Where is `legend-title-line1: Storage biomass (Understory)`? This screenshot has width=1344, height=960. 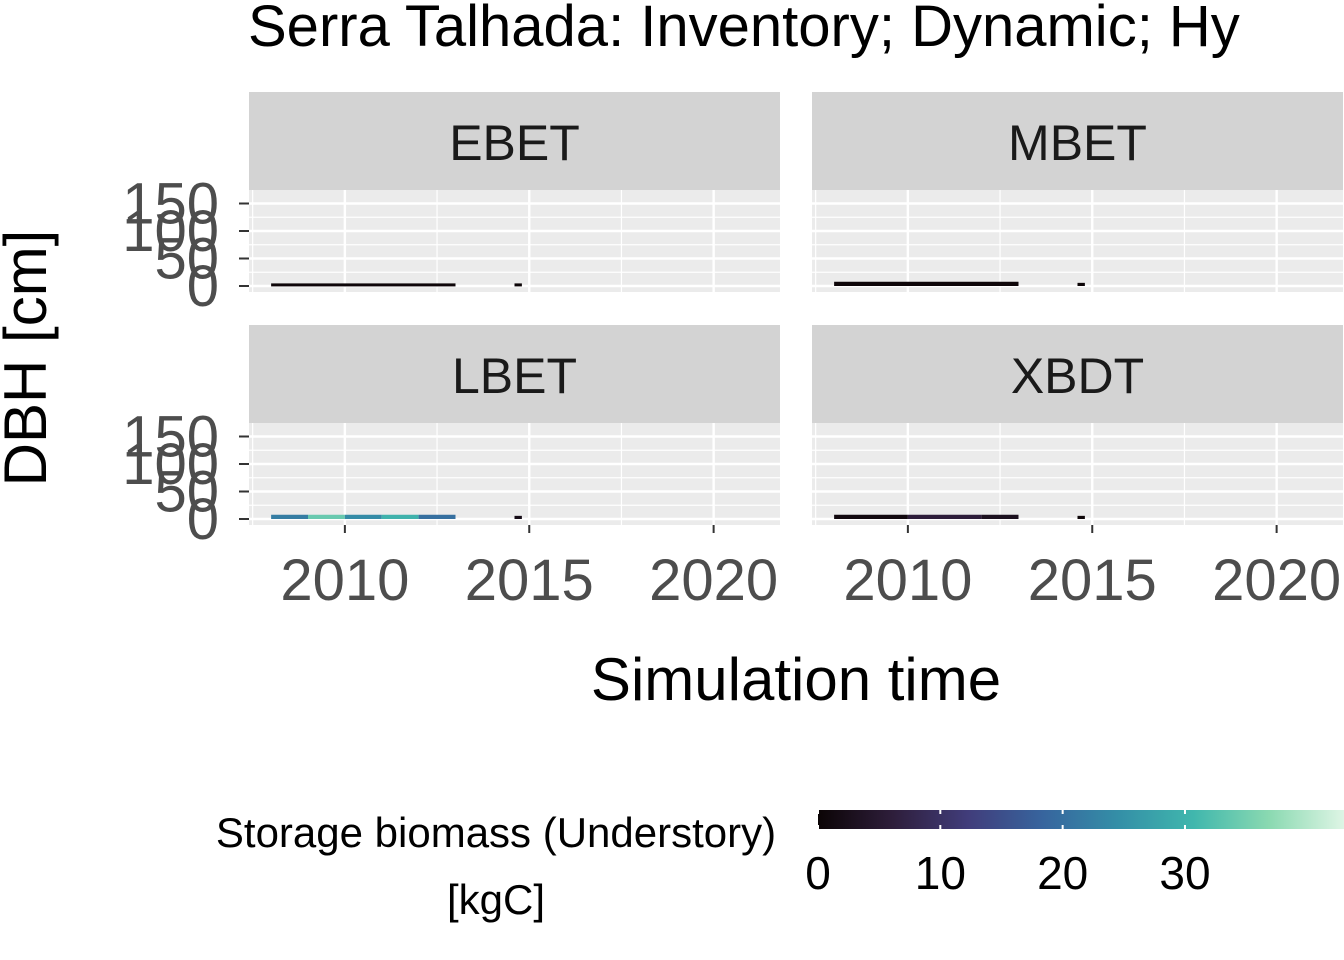
legend-title-line1: Storage biomass (Understory) is located at coordinates (496, 832).